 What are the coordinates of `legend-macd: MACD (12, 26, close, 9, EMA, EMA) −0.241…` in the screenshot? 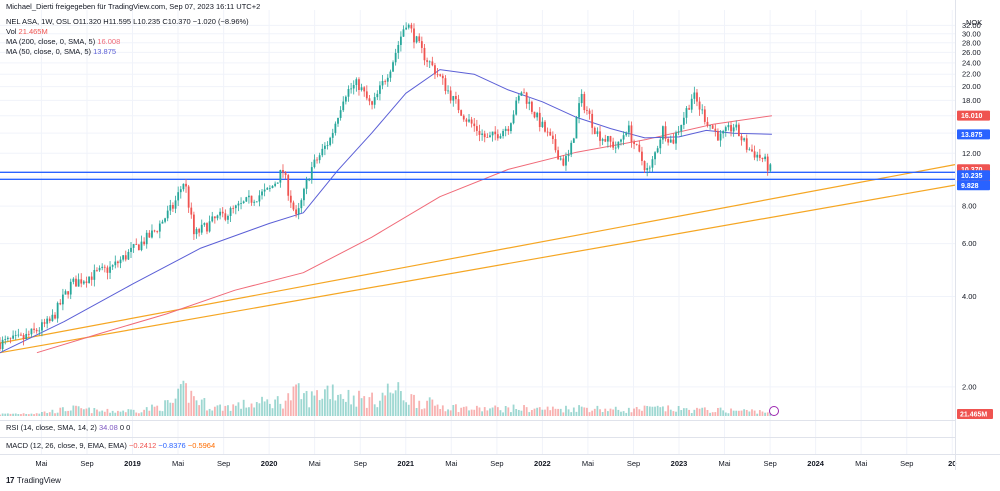 It's located at (111, 445).